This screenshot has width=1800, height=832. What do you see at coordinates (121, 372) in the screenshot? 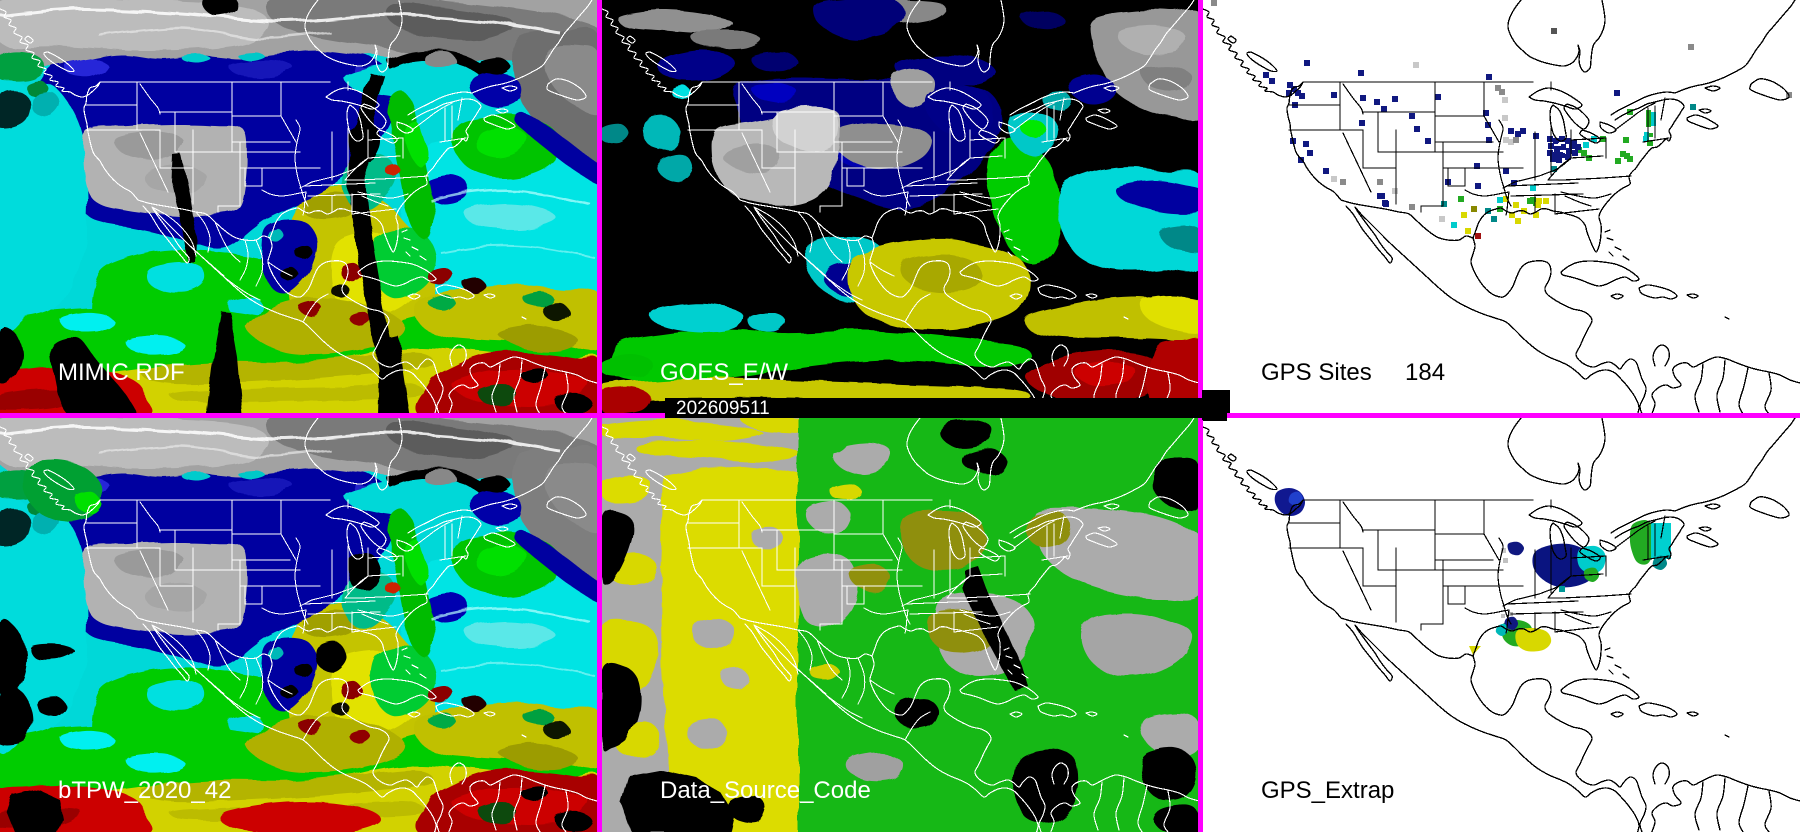
I see `svg-text: MIMIC RDF` at bounding box center [121, 372].